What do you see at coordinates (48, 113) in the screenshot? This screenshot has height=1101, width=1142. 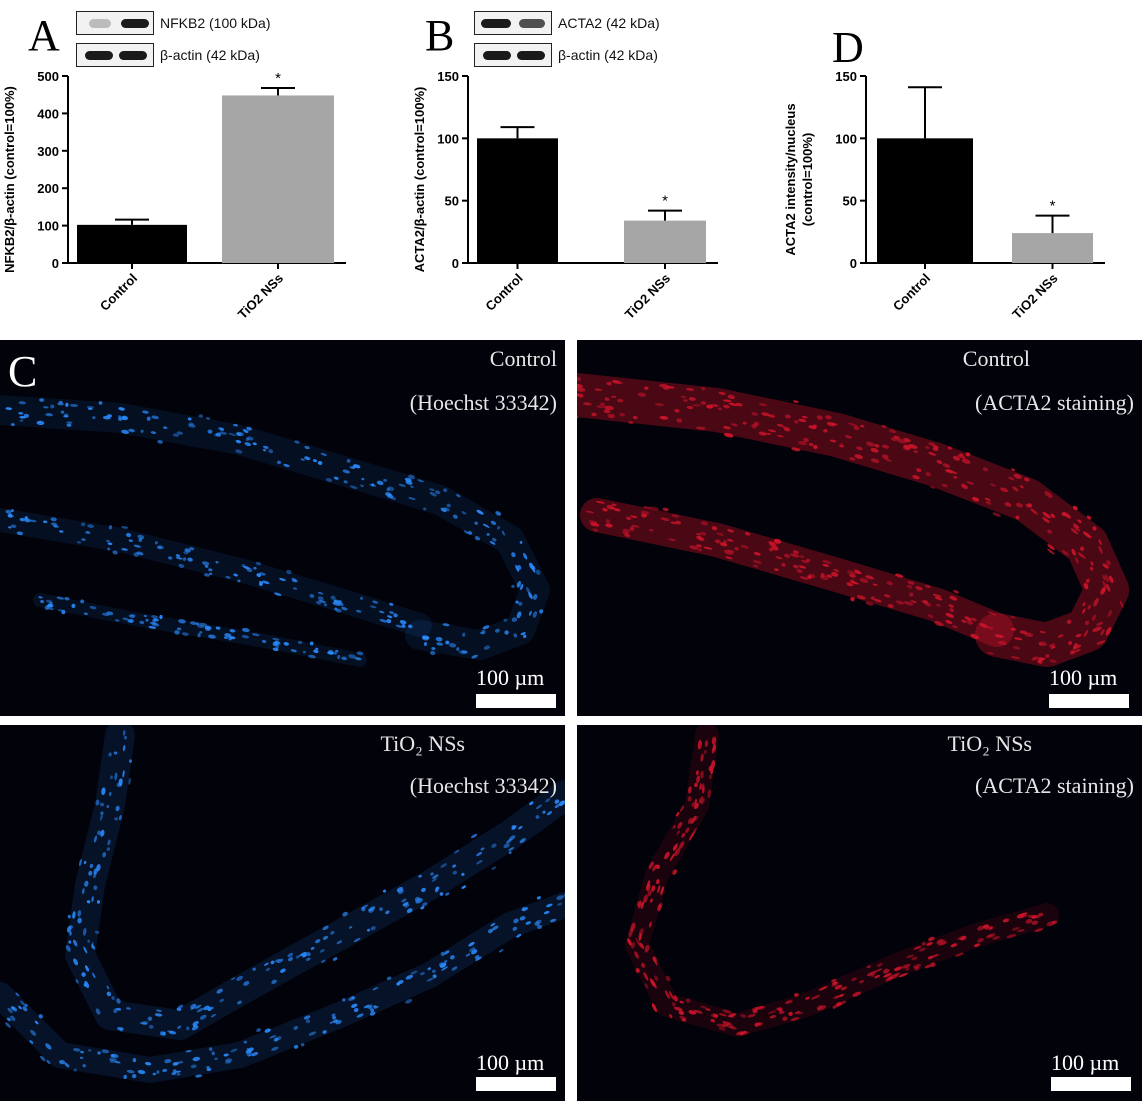 I see `y-tick-label: 400` at bounding box center [48, 113].